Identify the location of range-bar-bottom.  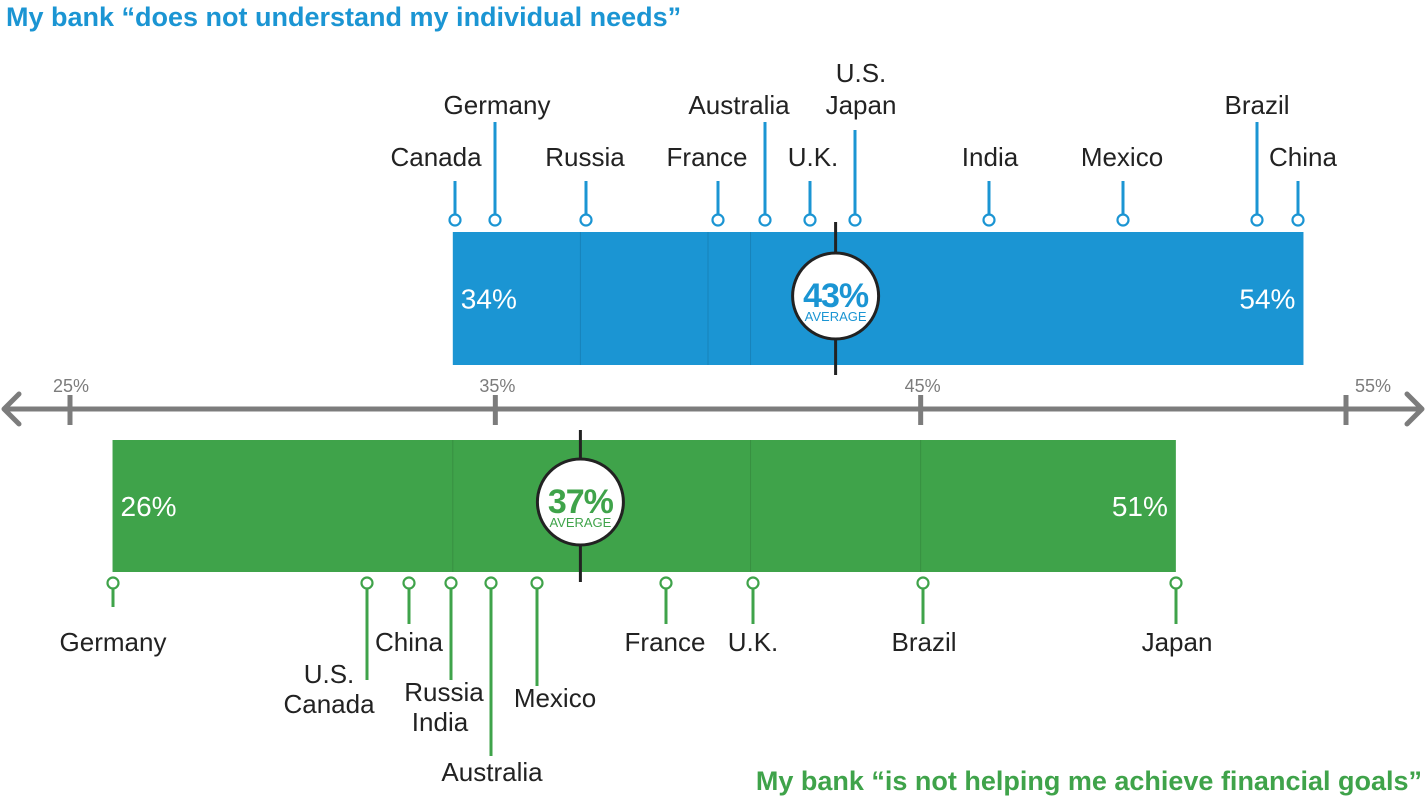
(644, 506).